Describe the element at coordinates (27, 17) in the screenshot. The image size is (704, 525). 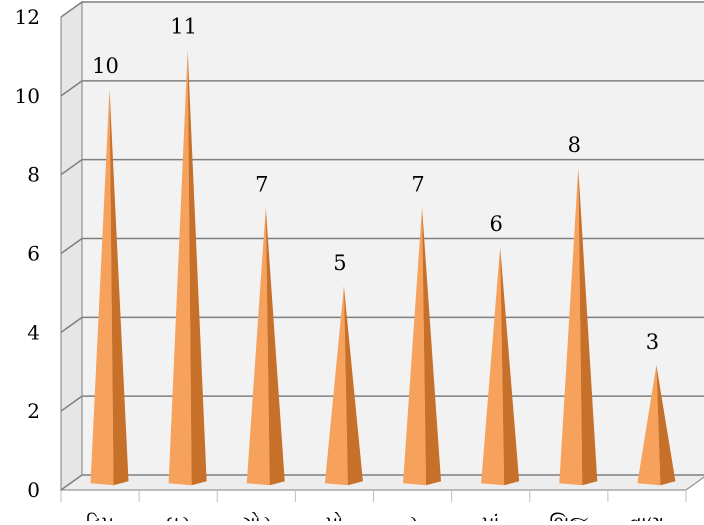
I see `y-tick-label: 12` at that location.